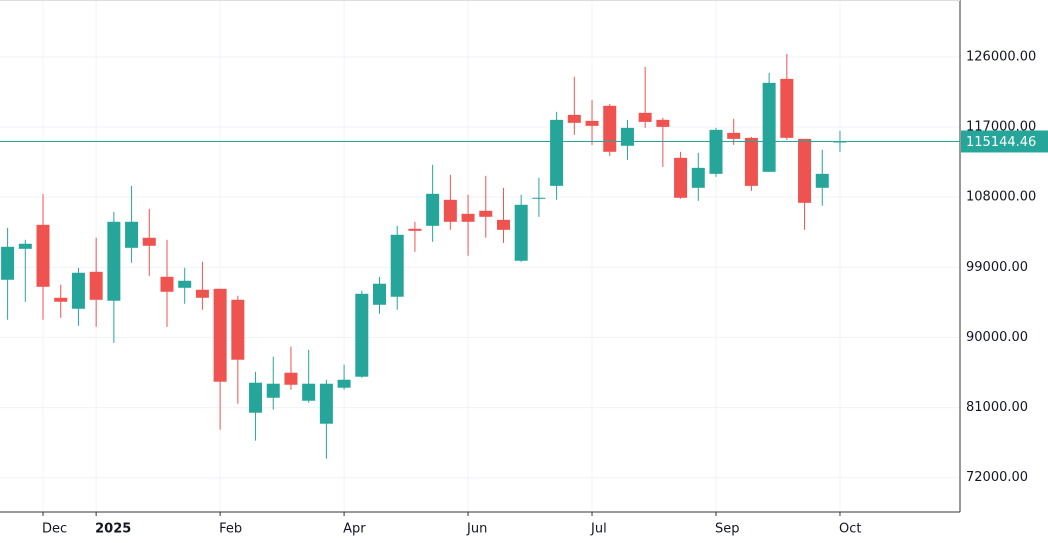 Image resolution: width=1048 pixels, height=543 pixels. Describe the element at coordinates (850, 529) in the screenshot. I see `x-tick-label: Oct` at that location.